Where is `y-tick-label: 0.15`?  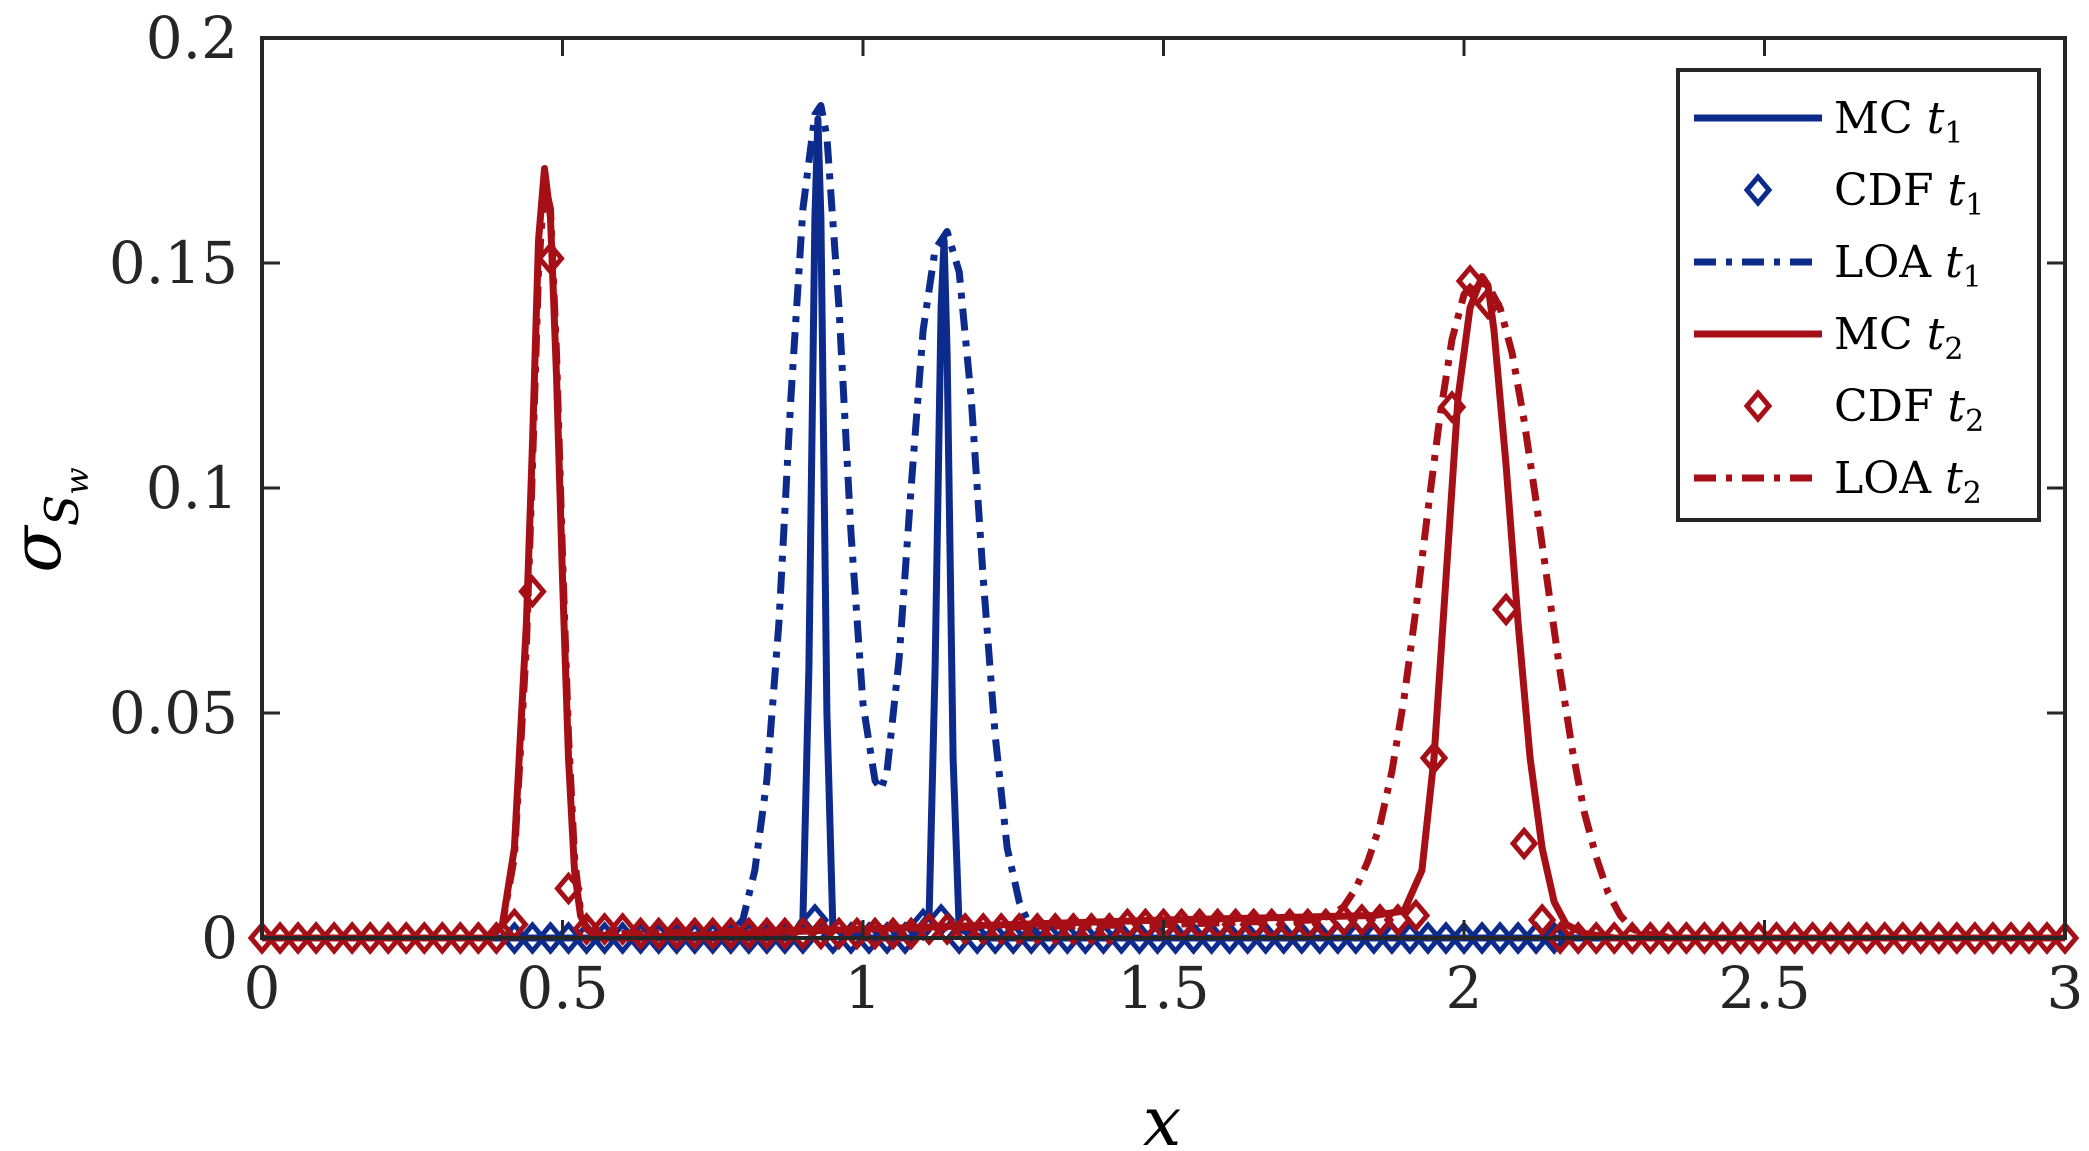
y-tick-label: 0.15 is located at coordinates (173, 263).